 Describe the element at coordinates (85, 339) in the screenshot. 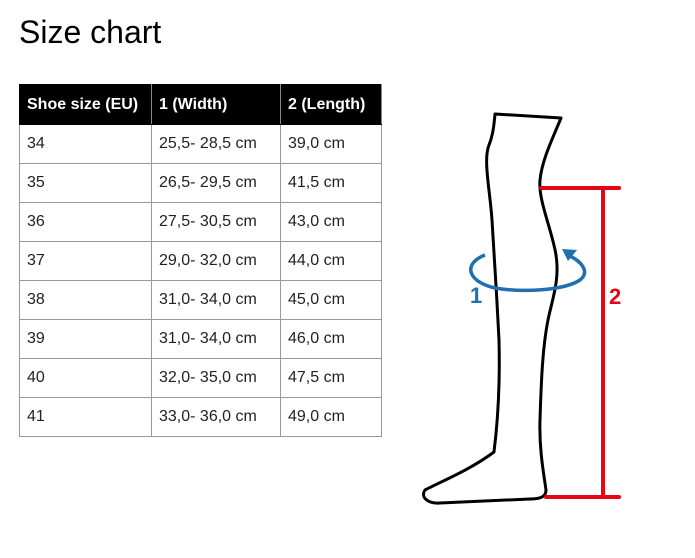

I see `cell-shoe-size: 39` at that location.